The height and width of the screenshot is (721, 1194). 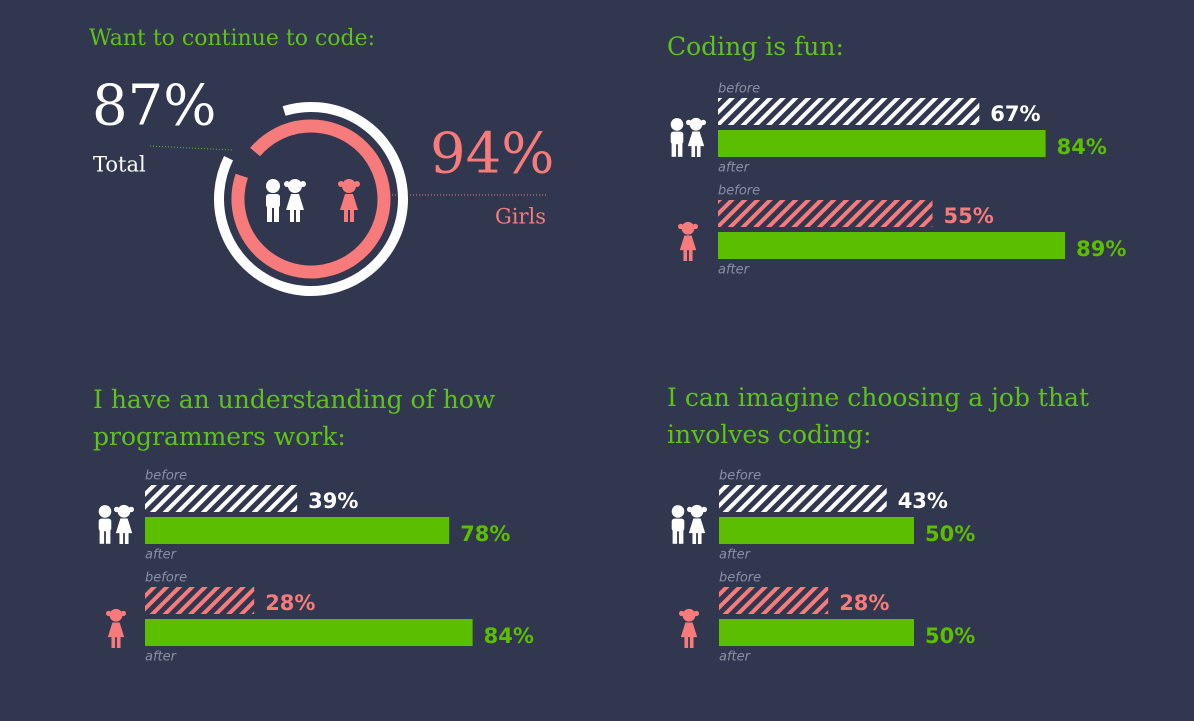 I want to click on connector, so click(x=191, y=148).